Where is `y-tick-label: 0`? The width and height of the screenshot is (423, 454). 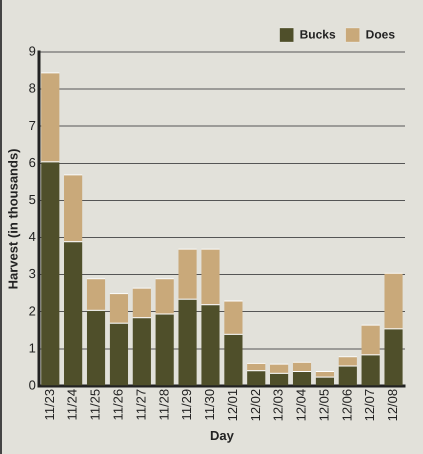 y-tick-label: 0 is located at coordinates (32, 384).